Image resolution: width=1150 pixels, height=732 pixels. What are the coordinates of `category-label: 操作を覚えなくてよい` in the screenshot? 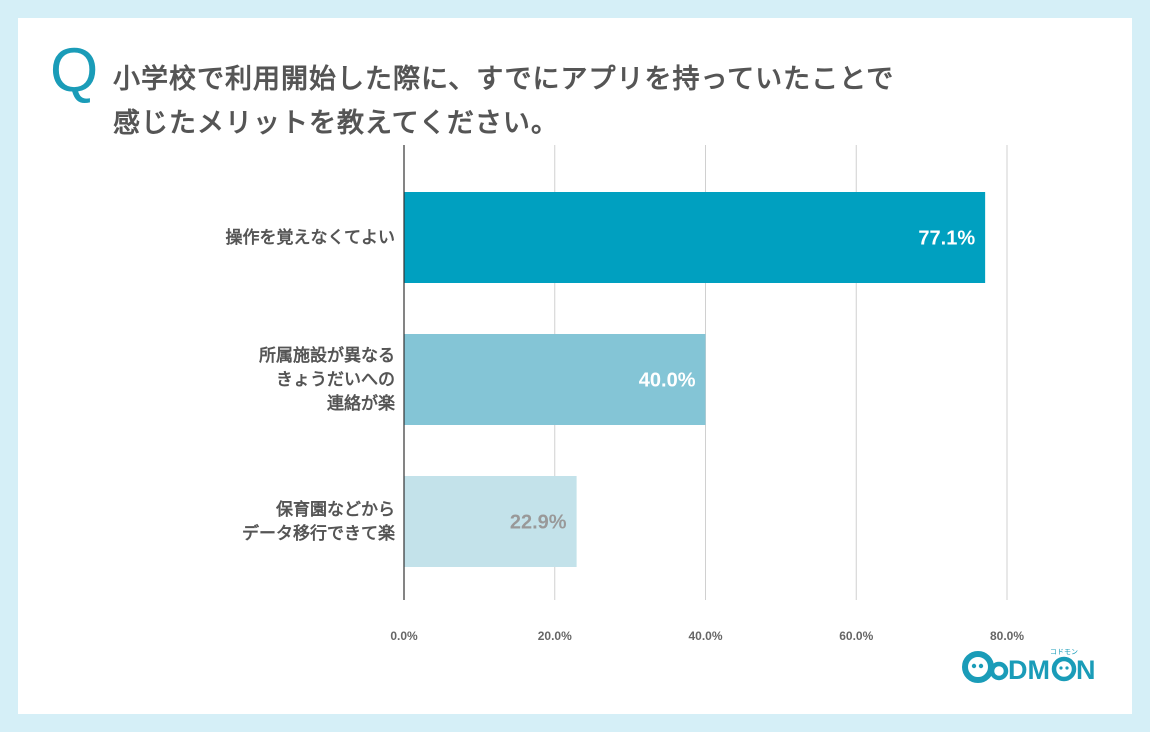 It's located at (275, 238).